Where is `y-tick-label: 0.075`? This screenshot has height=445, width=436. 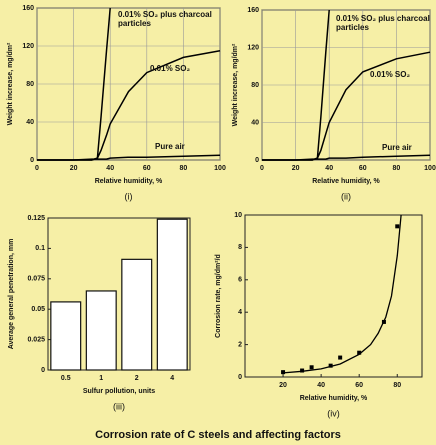 y-tick-label: 0.075 is located at coordinates (36, 279).